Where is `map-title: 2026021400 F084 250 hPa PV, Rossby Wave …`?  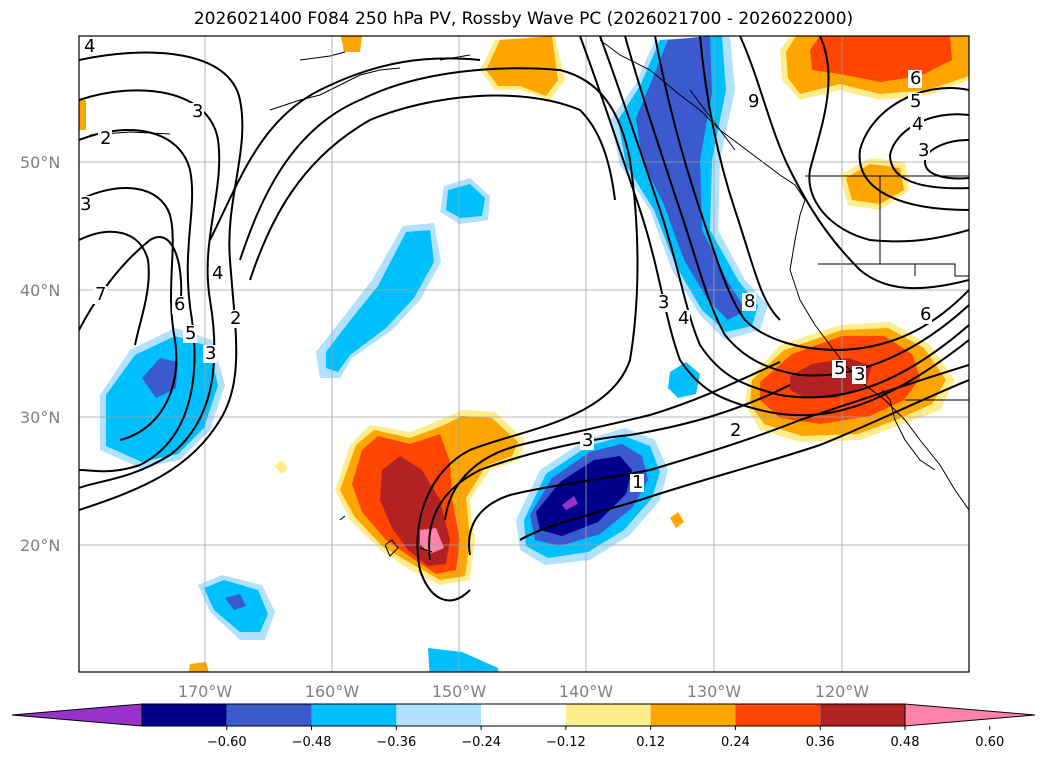 map-title: 2026021400 F084 250 hPa PV, Rossby Wave … is located at coordinates (523, 19).